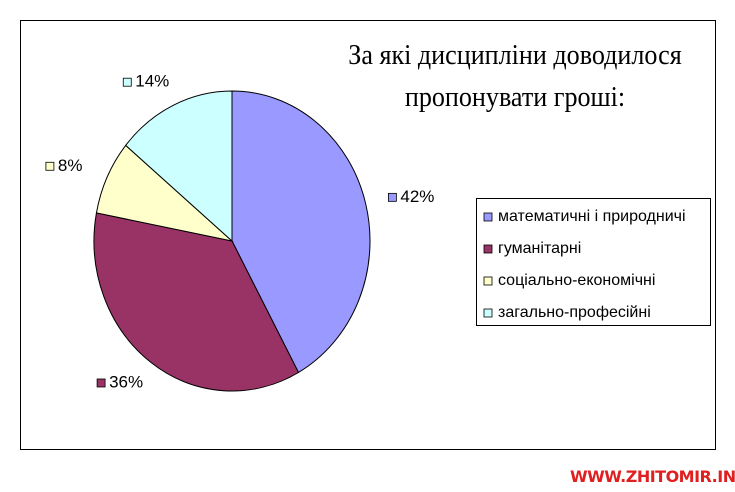 The height and width of the screenshot is (492, 735). What do you see at coordinates (574, 312) in the screenshot?
I see `legend-label: загально-професійні` at bounding box center [574, 312].